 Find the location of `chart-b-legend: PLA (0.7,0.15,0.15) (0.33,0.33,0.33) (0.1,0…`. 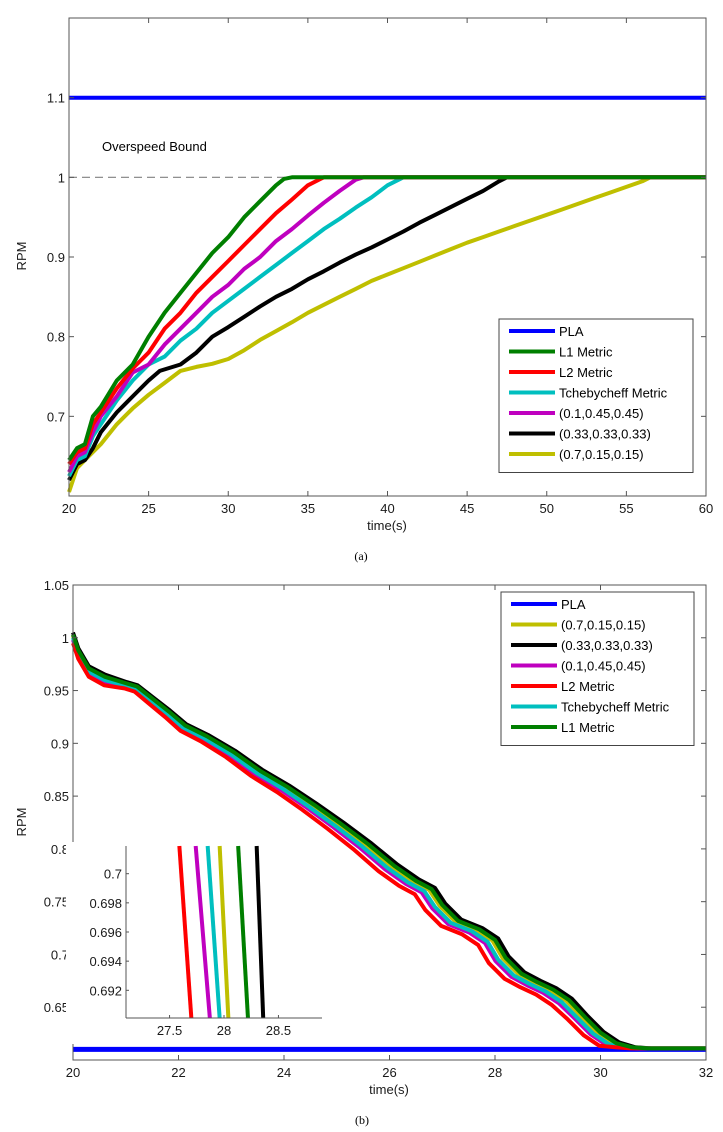

chart-b-legend: PLA (0.7,0.15,0.15) (0.33,0.33,0.33) (0.1,0… is located at coordinates (597, 668).